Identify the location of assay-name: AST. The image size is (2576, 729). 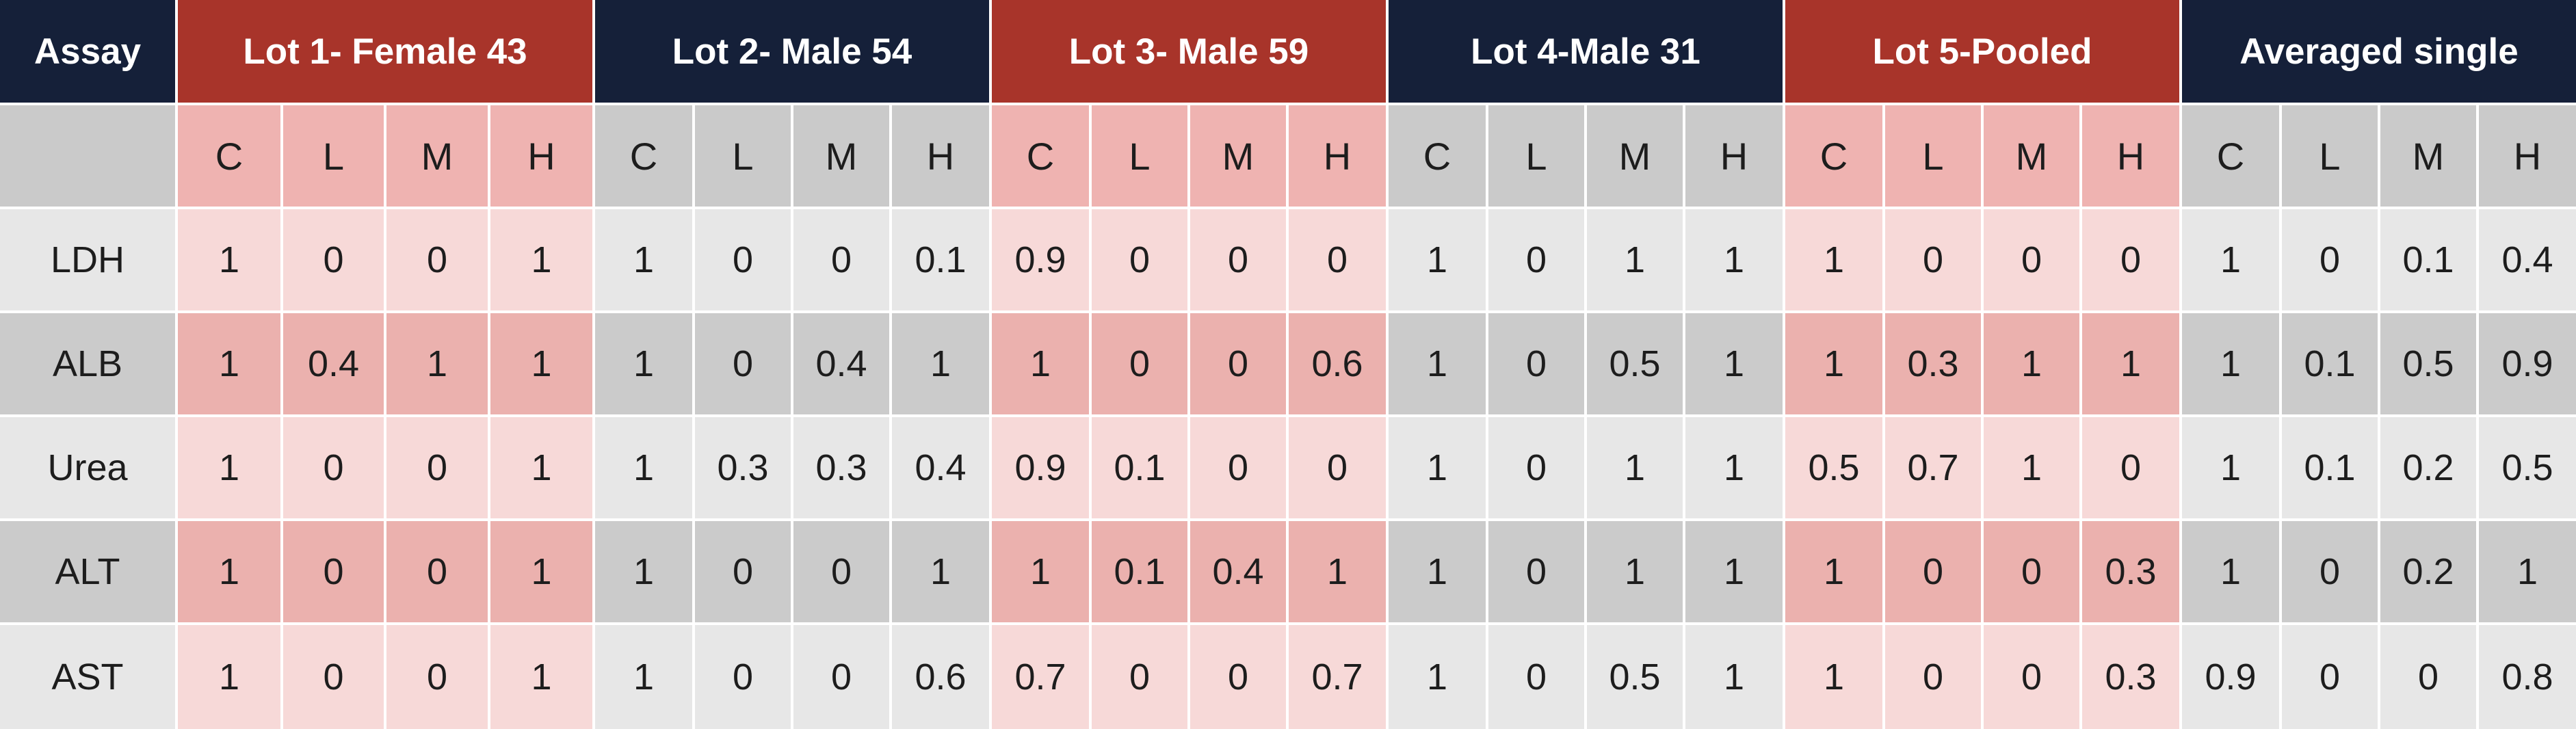
(87, 677).